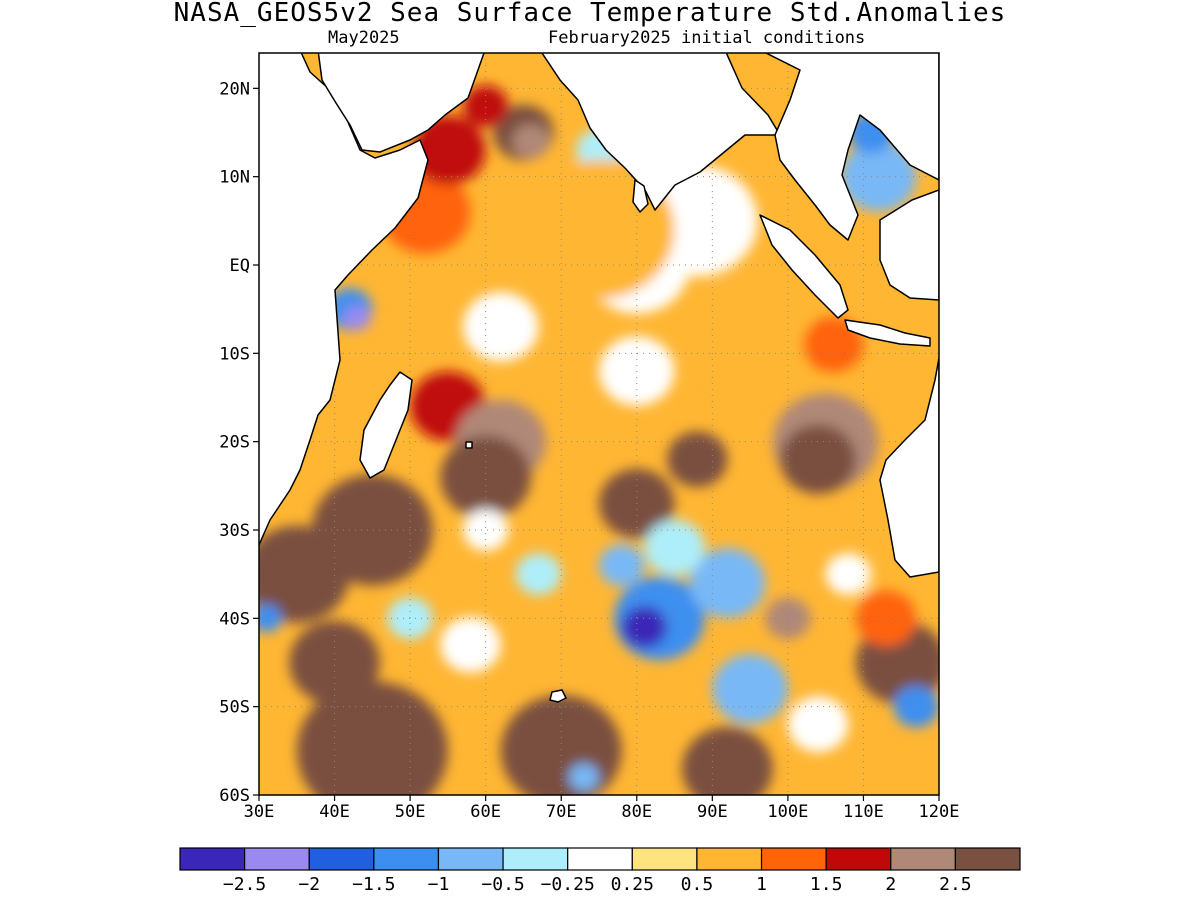 This screenshot has height=900, width=1200. I want to click on colorbar: −2.5 −2 −1.5 −1 −0.5 −0.25 0.25 0.5 1 1.5 2 2.5, so click(600, 871).